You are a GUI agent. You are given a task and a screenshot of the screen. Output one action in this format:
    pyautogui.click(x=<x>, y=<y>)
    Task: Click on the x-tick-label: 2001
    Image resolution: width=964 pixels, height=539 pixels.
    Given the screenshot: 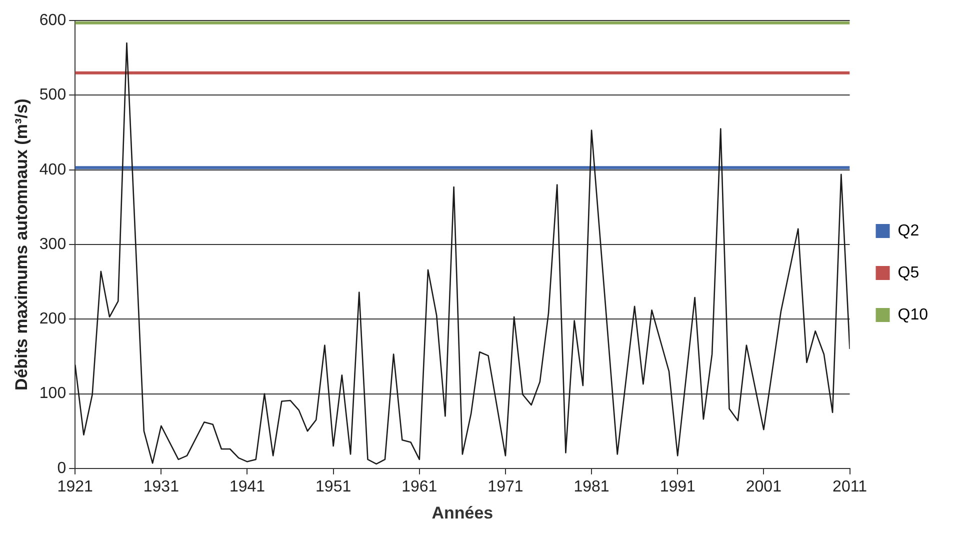 What is the action you would take?
    pyautogui.click(x=764, y=487)
    